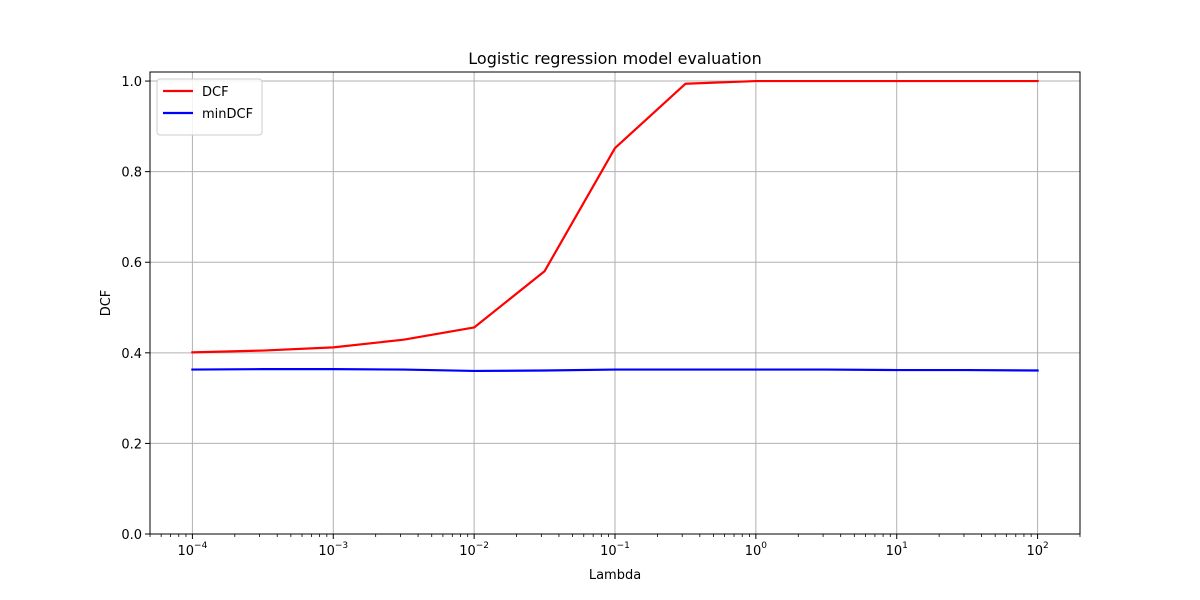  I want to click on x-tick-label: 10⁻², so click(474, 550).